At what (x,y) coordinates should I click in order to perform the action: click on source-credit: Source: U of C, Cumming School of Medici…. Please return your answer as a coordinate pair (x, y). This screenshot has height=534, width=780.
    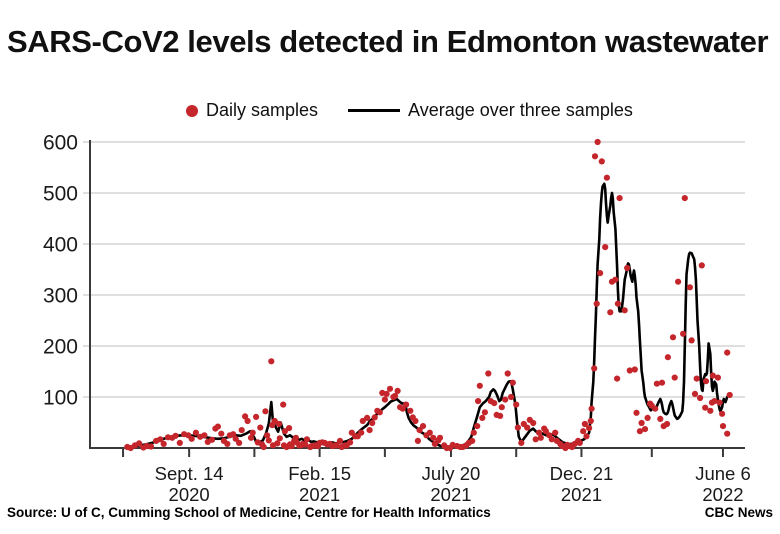
    Looking at the image, I should click on (249, 512).